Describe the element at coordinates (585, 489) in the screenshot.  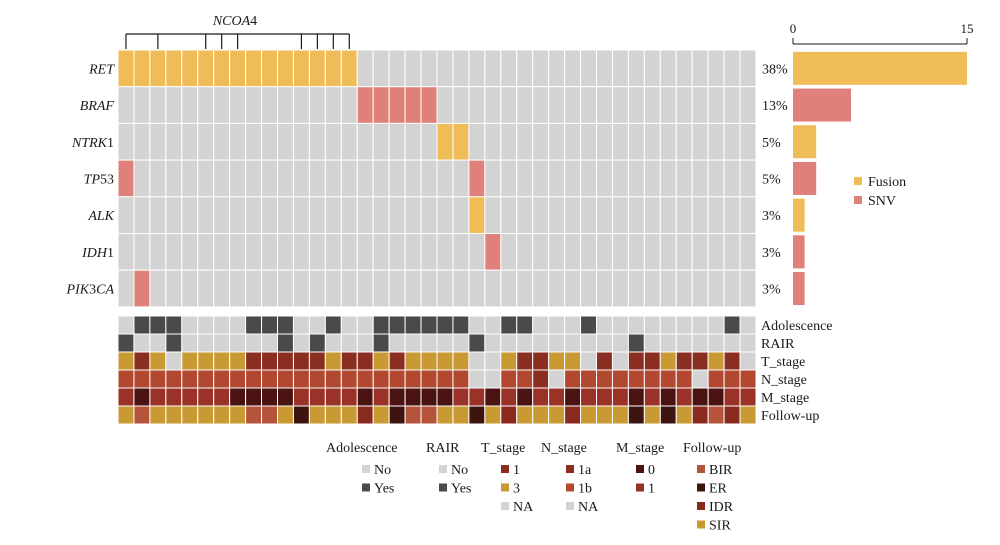
I see `legend-item-label: 1b` at that location.